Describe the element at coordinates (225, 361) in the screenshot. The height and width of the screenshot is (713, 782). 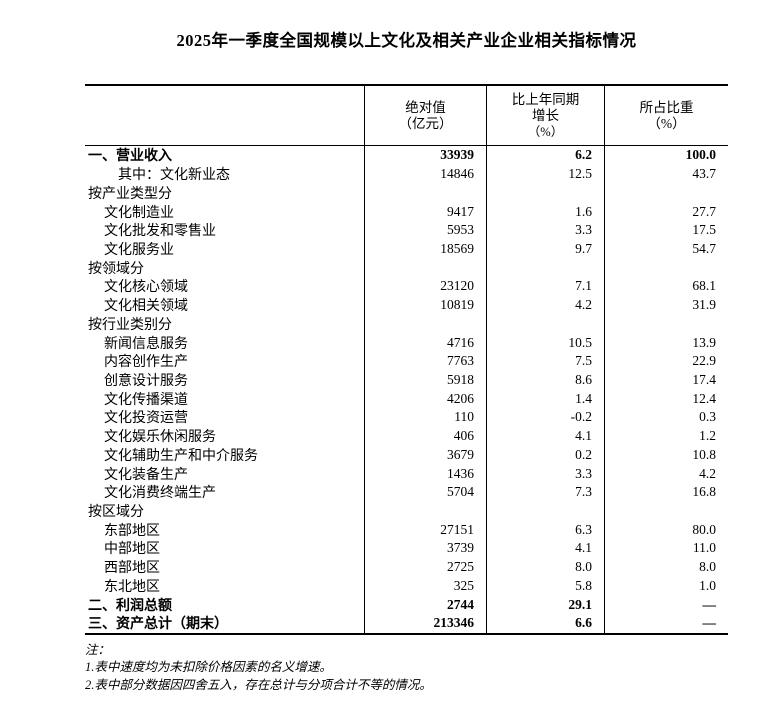
I see `row-label: 内容创作生产` at that location.